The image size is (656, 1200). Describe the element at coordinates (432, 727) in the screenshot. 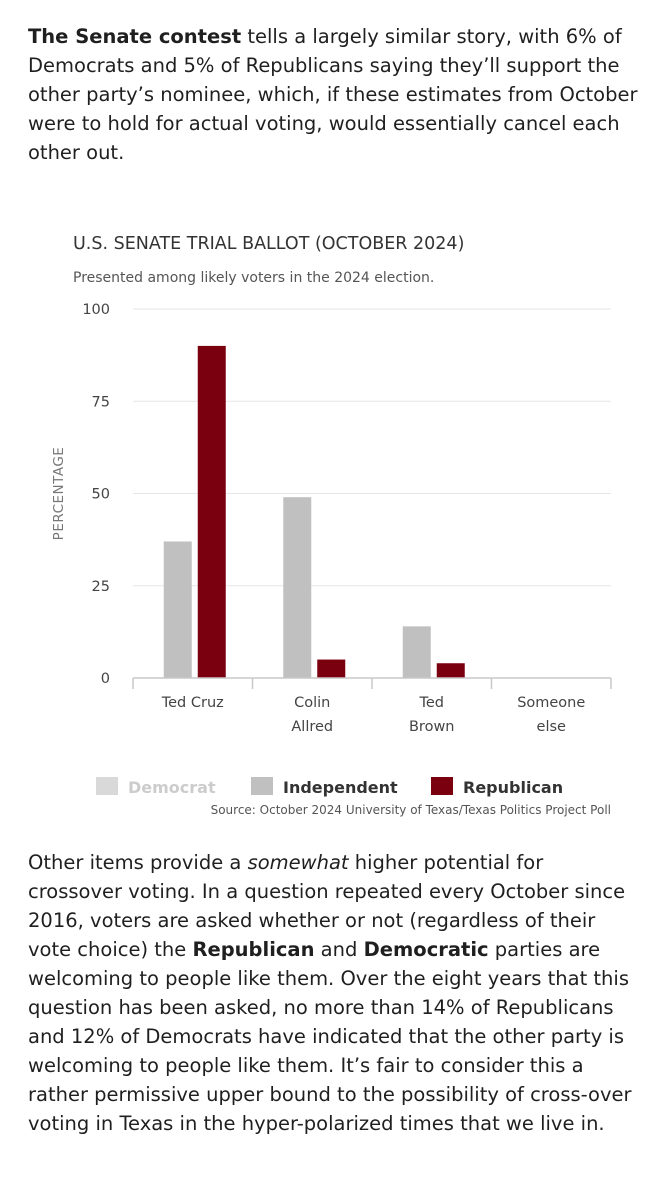

I see `x-tick-label: Brown` at that location.